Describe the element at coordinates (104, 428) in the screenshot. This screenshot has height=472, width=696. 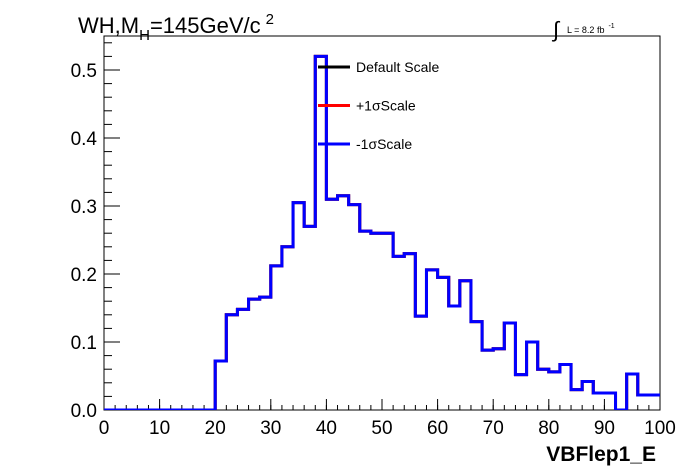
I see `x-tick-label: 0` at that location.